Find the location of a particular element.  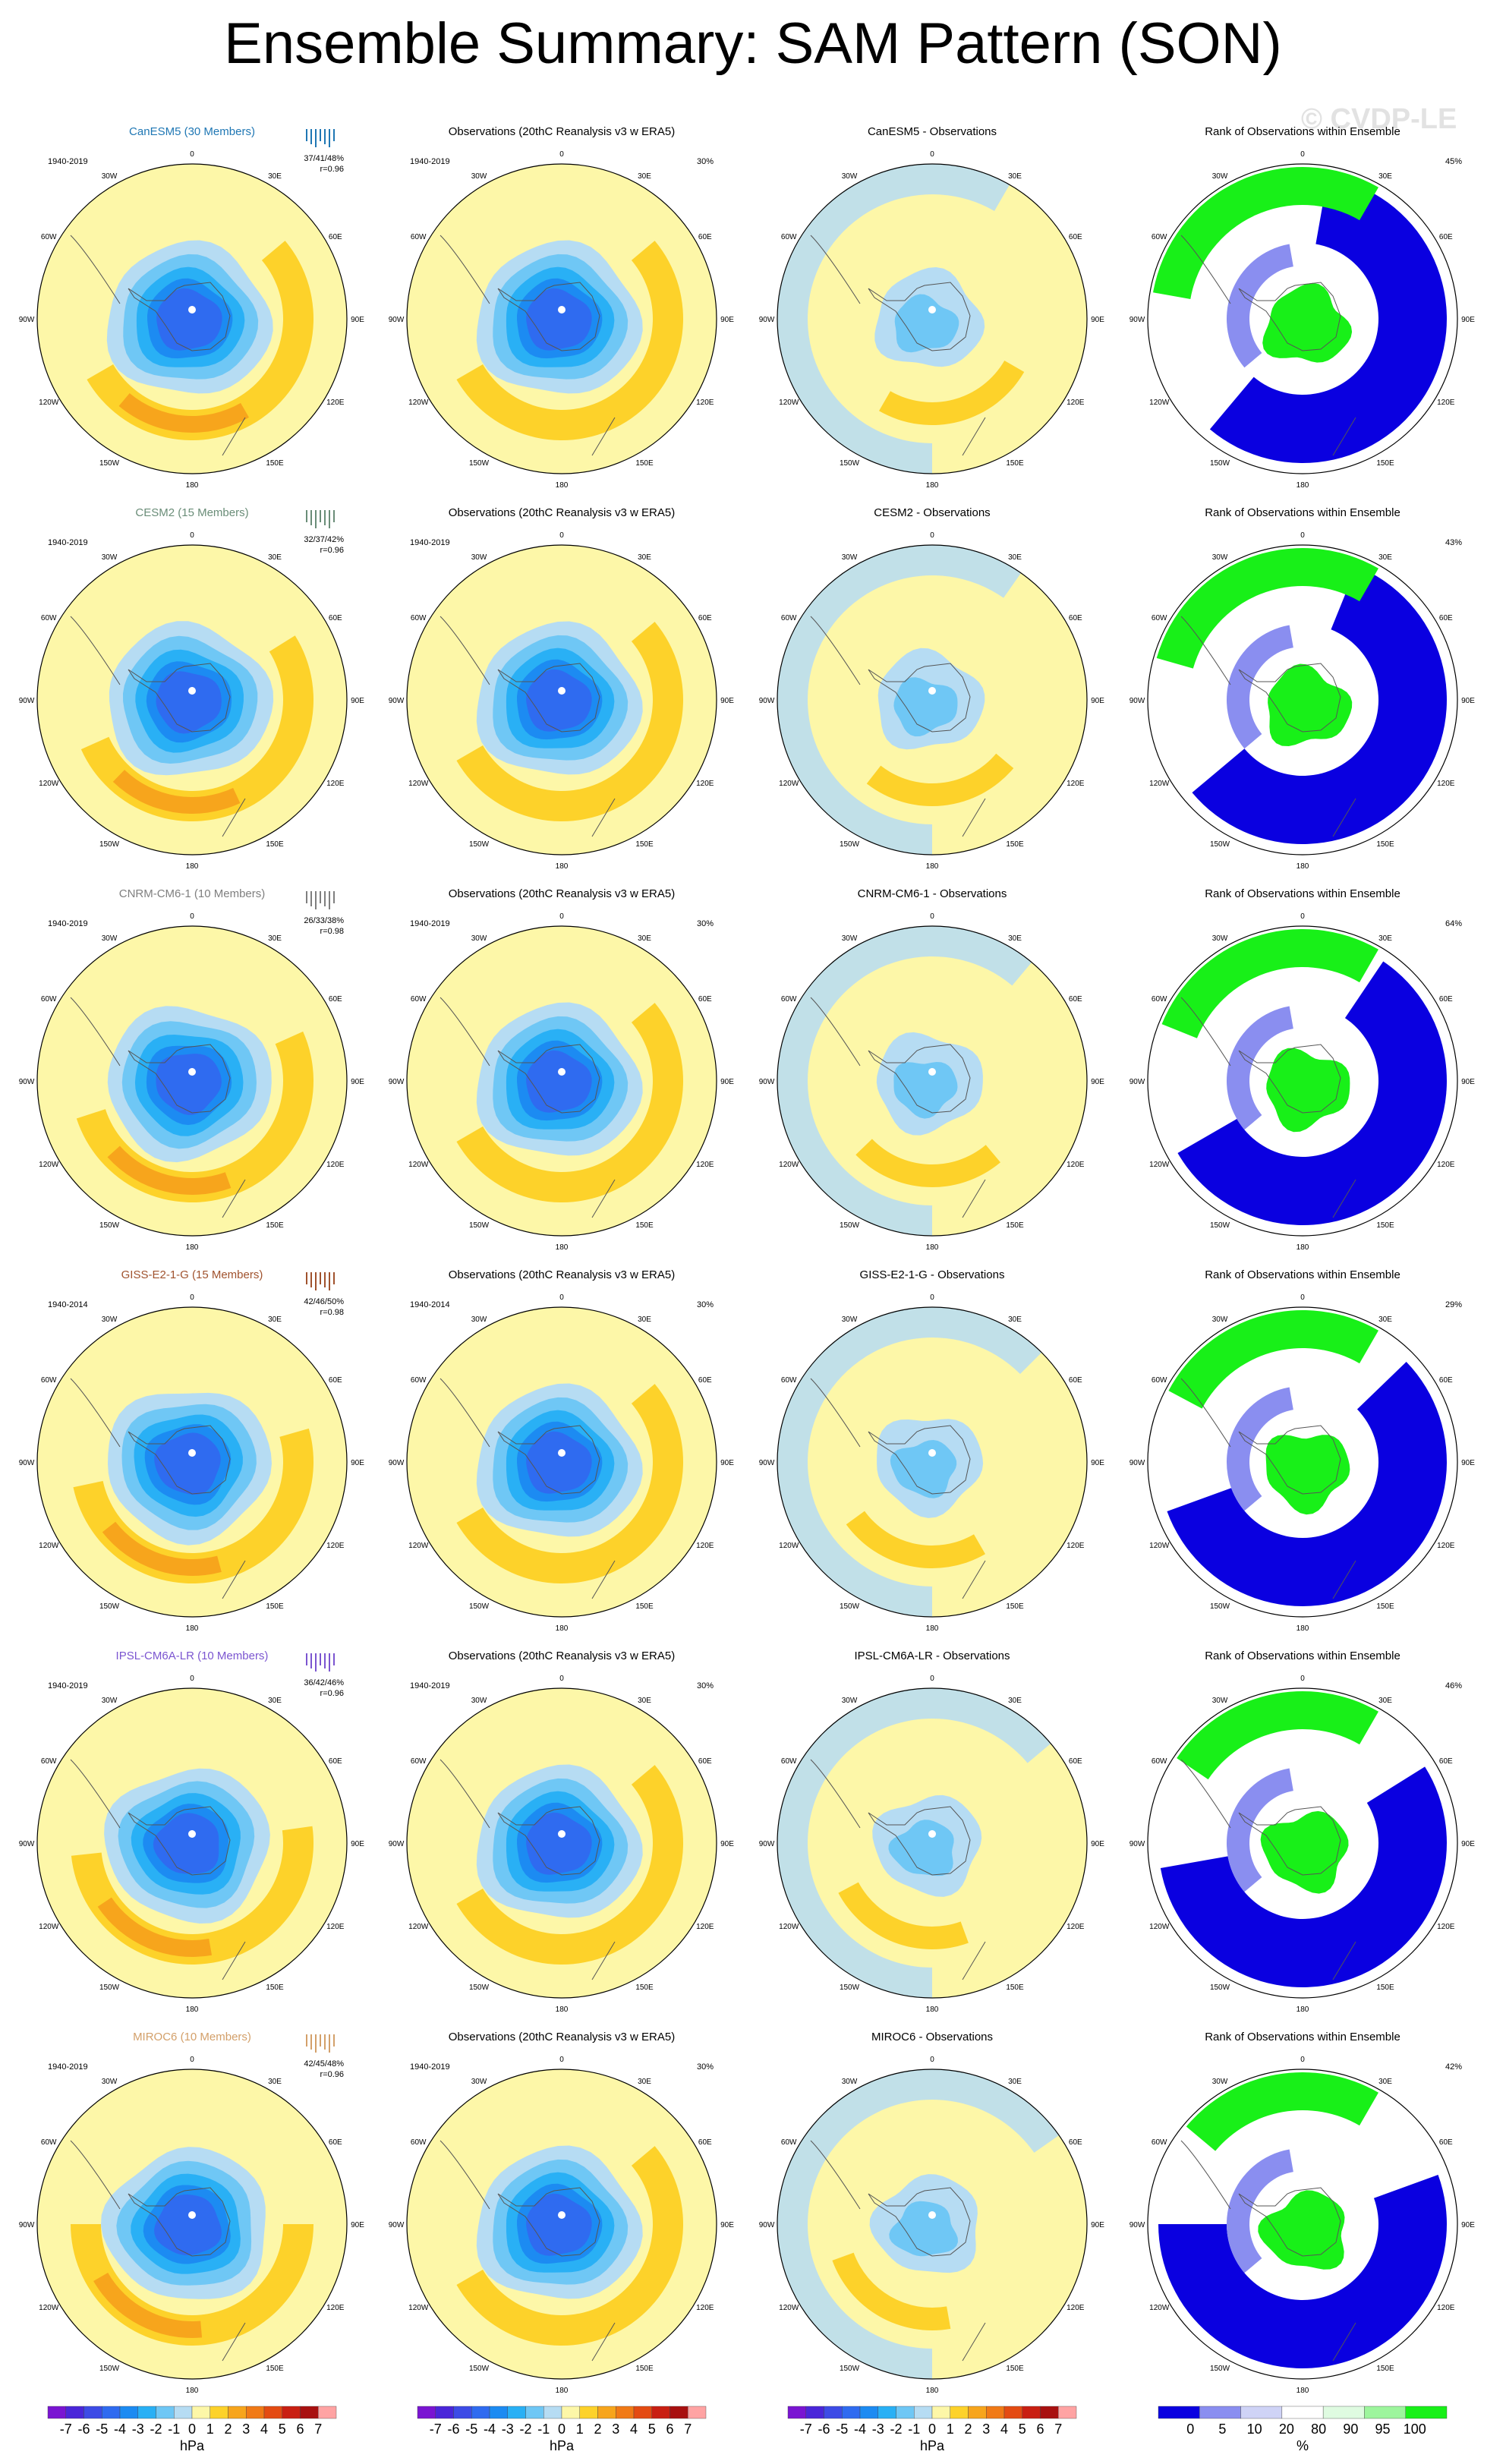

colorbar-tick-label: 5 is located at coordinates (1022, 2429).